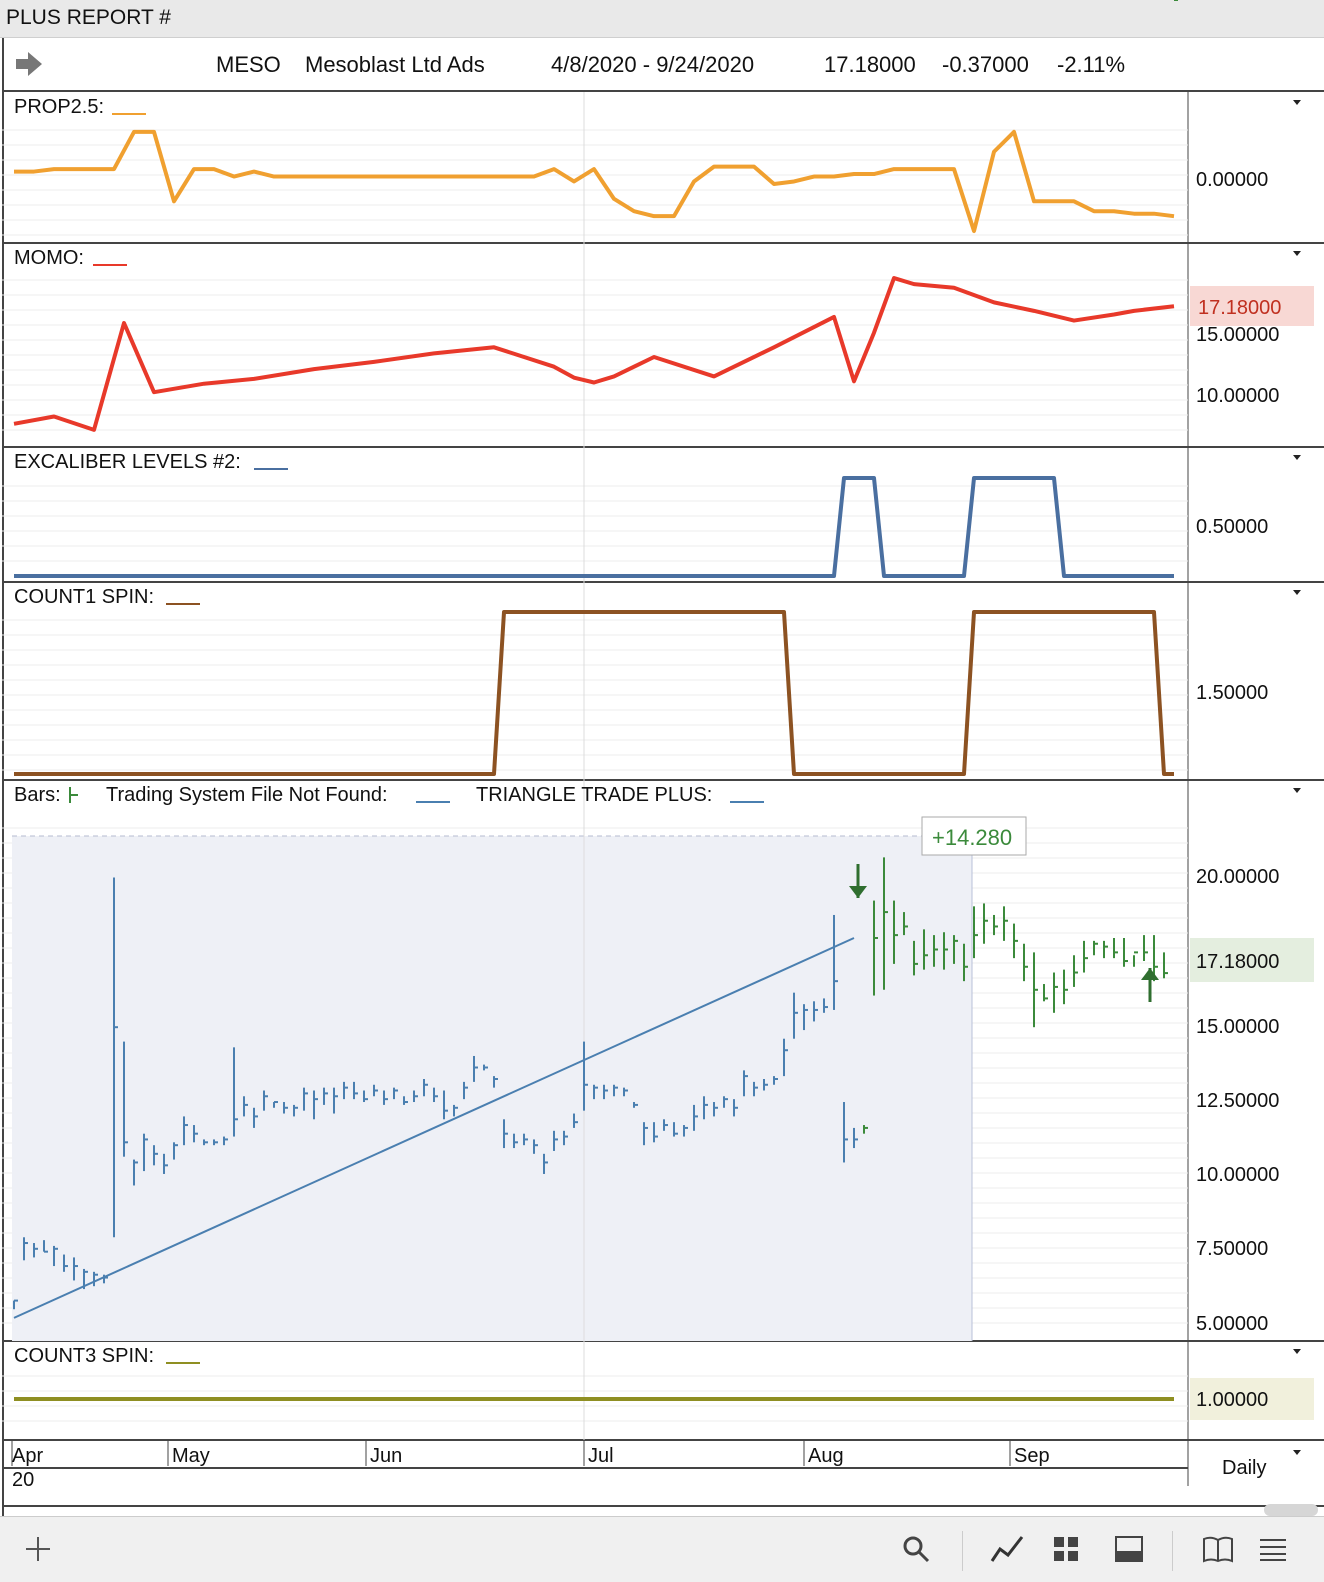  Describe the element at coordinates (916, 1549) in the screenshot. I see `search-icon` at that location.